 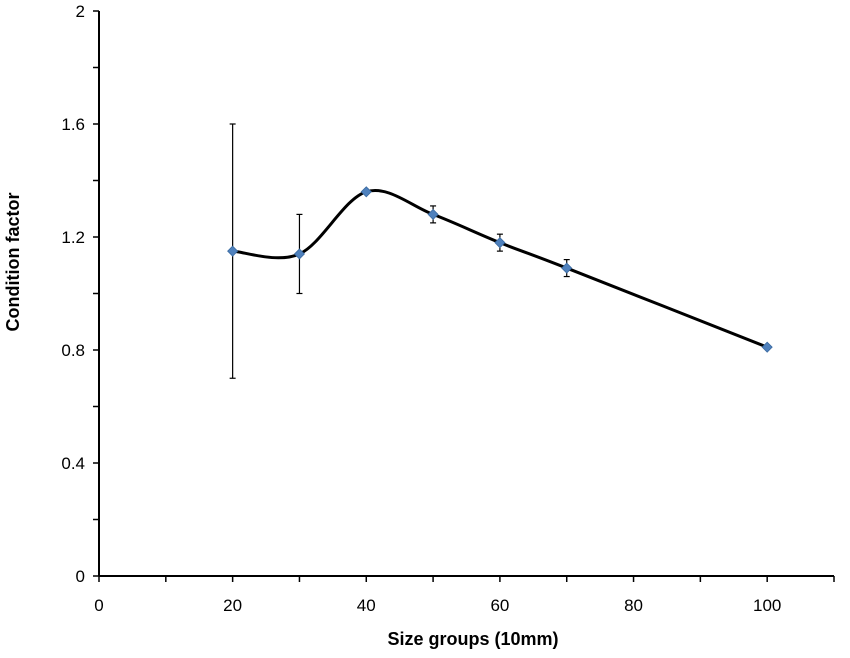 What do you see at coordinates (472, 639) in the screenshot?
I see `x-axis-title: Size groups (10mm)` at bounding box center [472, 639].